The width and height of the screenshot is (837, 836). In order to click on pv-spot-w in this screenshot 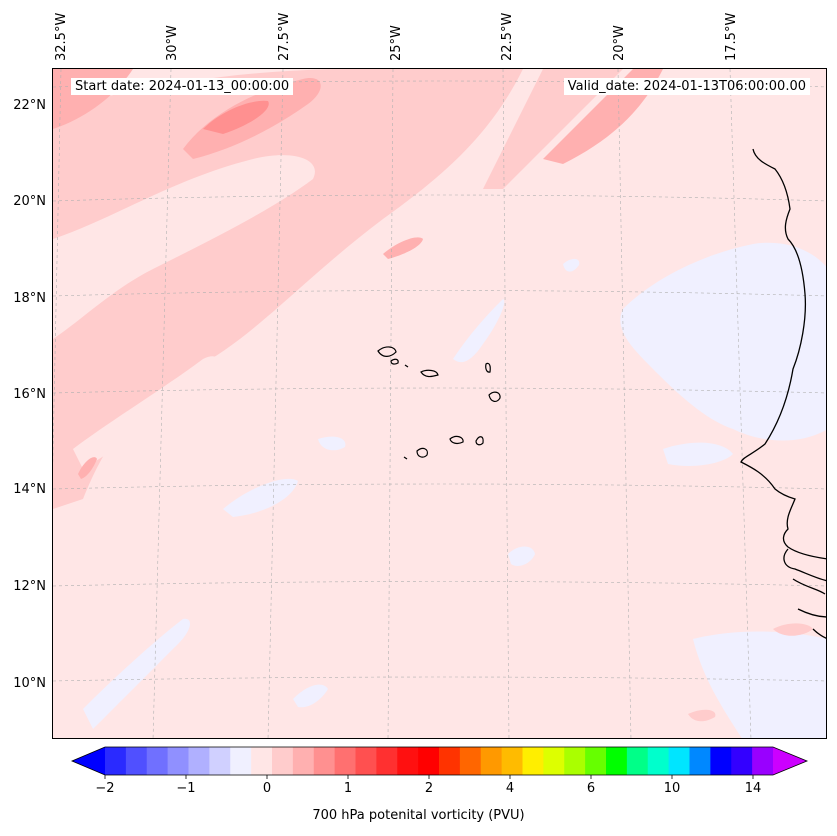, I will do `click(87, 468)`.